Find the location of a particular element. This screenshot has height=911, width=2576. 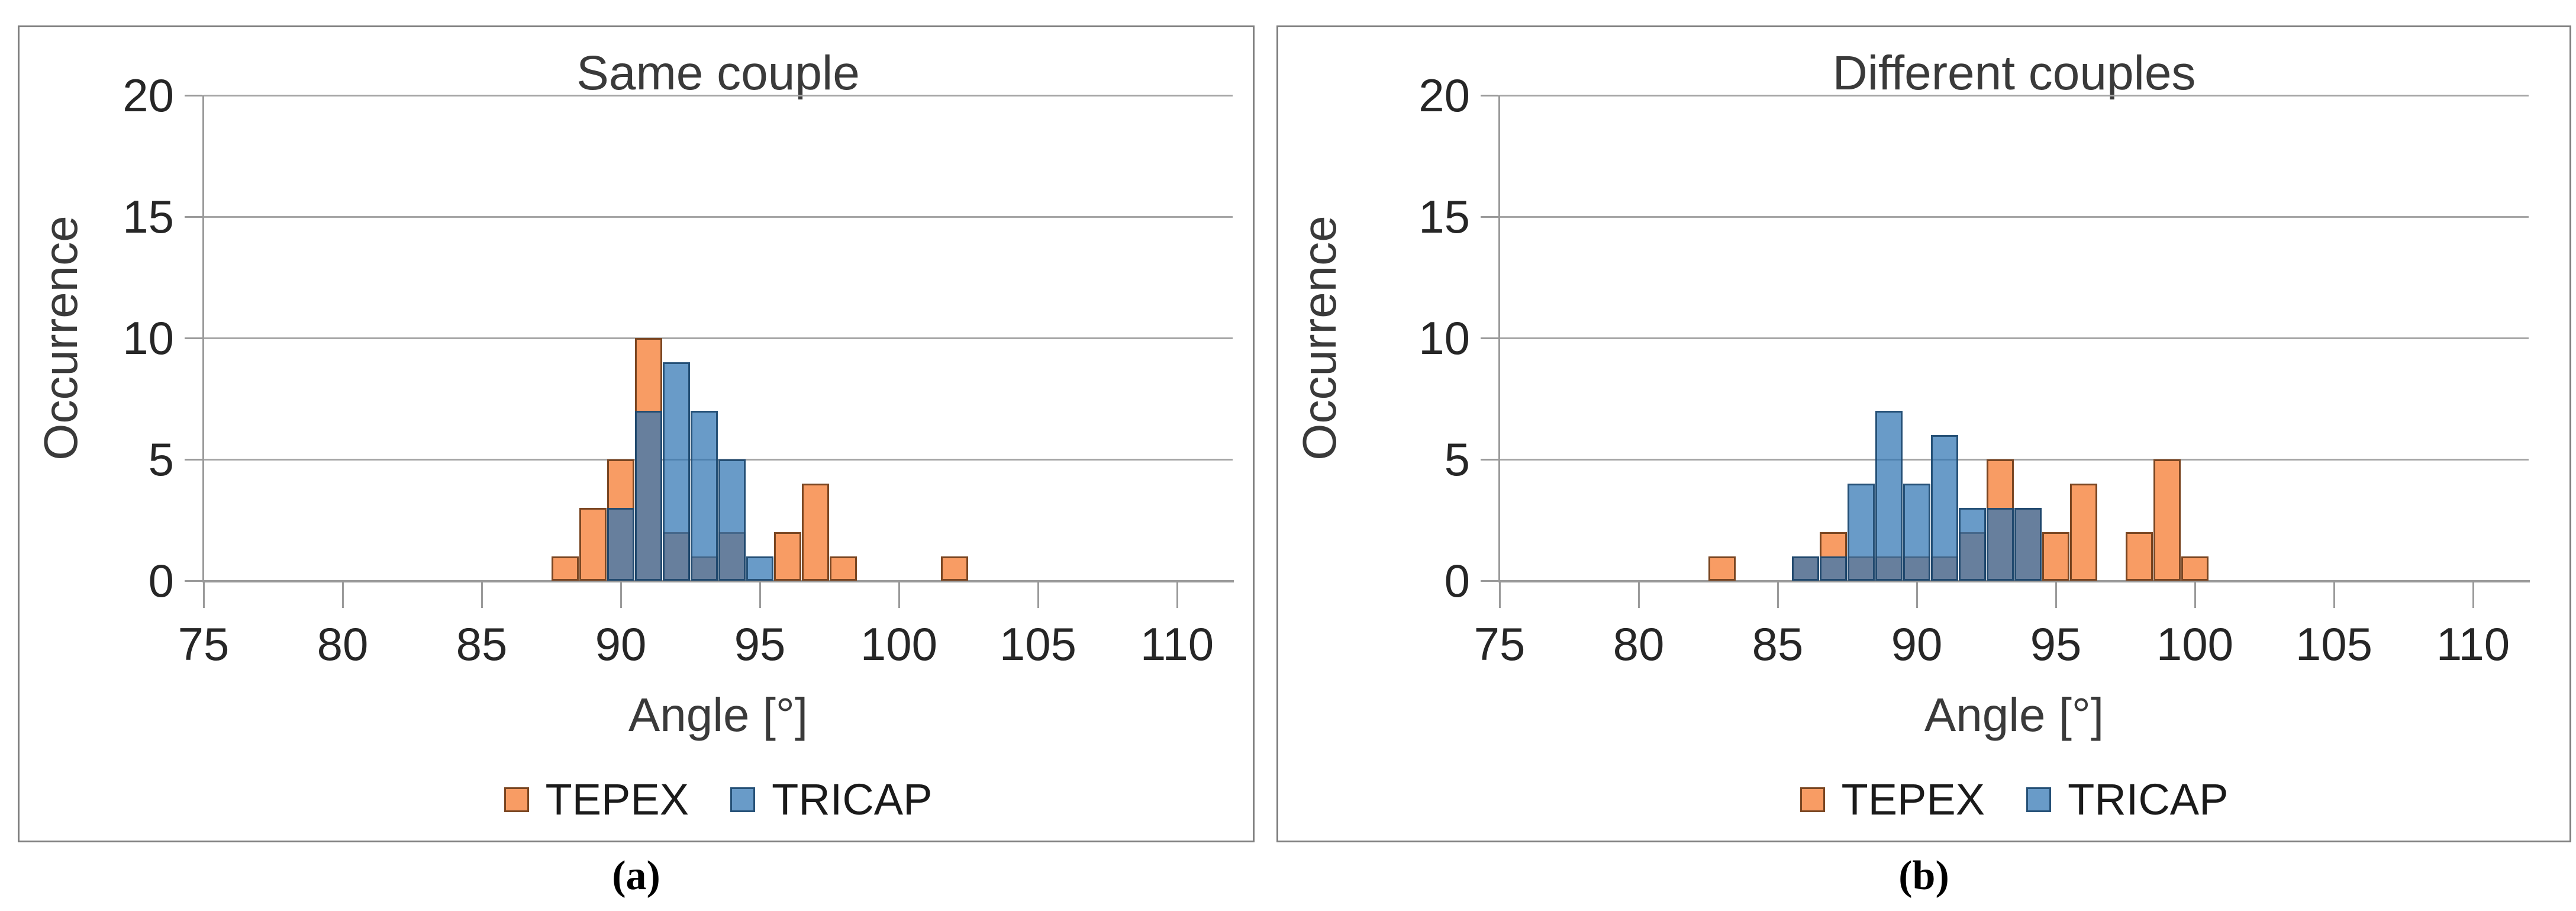

chart-title: Different couples is located at coordinates (2014, 73).